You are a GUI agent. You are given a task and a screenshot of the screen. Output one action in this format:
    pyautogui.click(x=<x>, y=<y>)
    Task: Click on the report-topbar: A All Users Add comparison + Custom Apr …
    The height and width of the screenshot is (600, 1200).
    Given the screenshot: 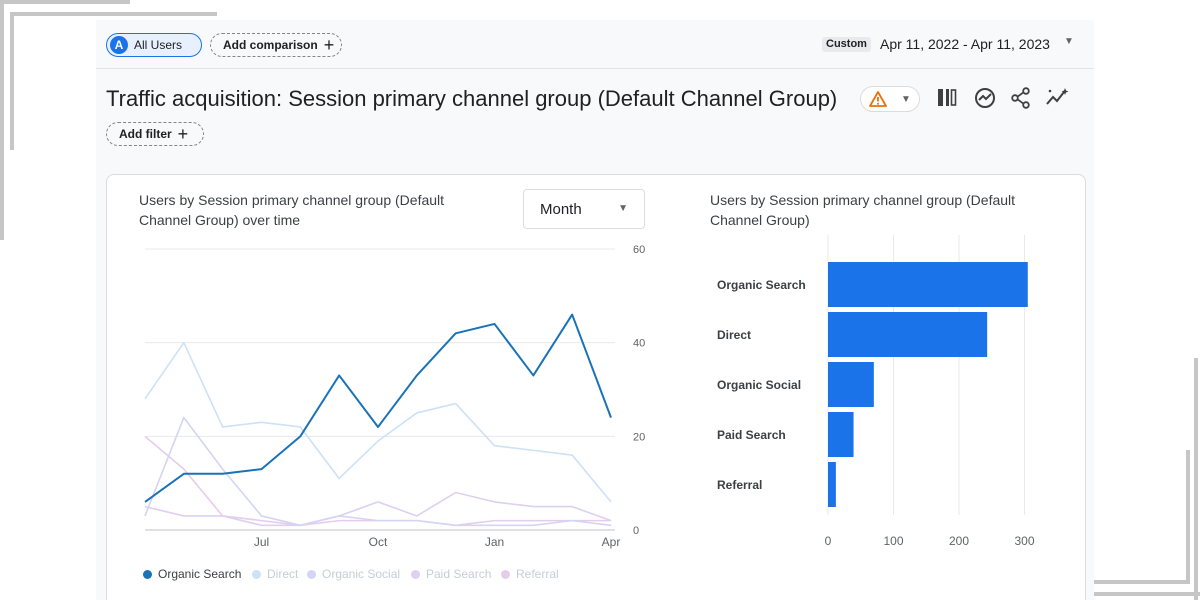 What is the action you would take?
    pyautogui.click(x=595, y=44)
    